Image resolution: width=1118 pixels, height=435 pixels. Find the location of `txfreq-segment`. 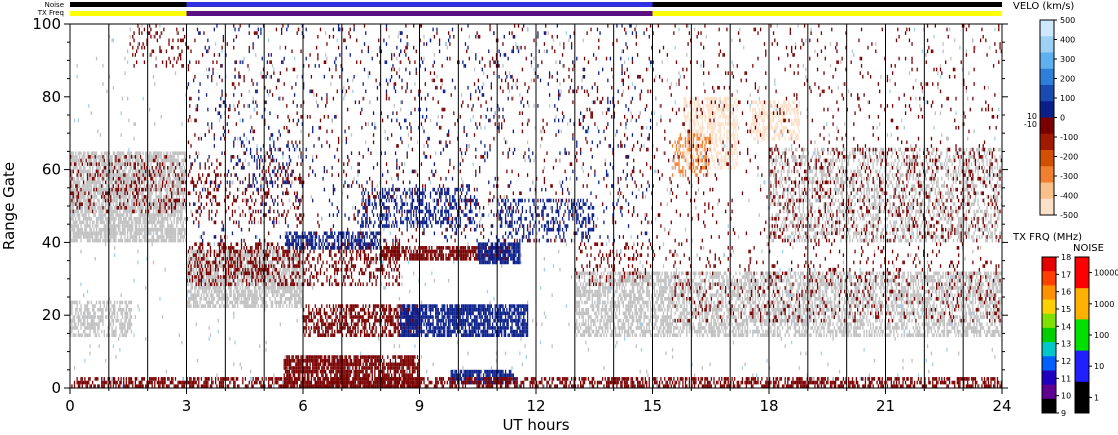

txfreq-segment is located at coordinates (827, 13).